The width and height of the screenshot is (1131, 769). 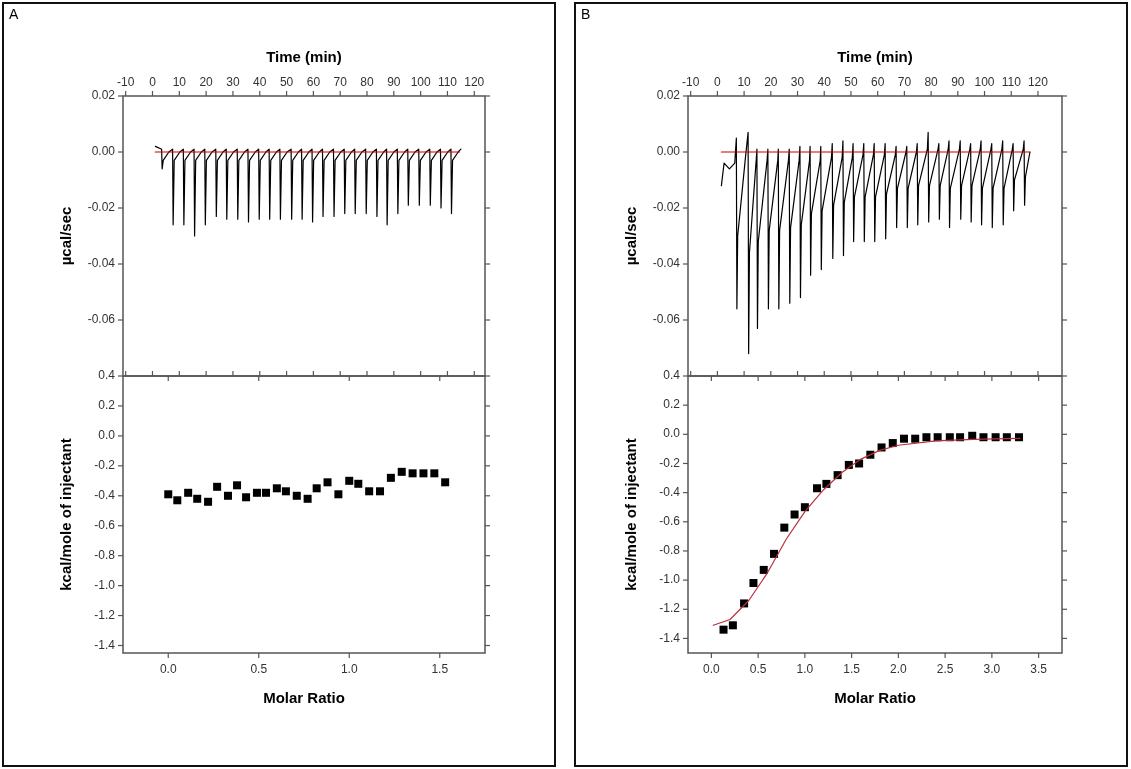 I want to click on chart-title: A, so click(x=14, y=14).